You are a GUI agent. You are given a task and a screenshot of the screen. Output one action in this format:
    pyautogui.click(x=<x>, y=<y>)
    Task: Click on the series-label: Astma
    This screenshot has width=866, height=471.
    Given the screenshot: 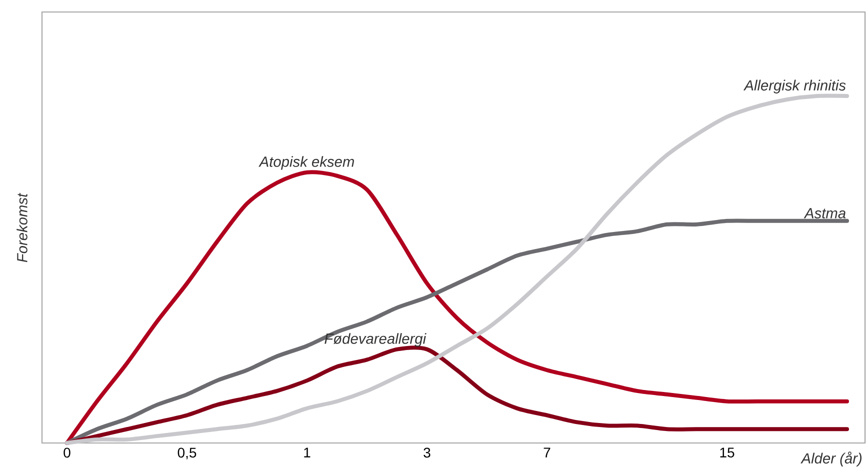 What is the action you would take?
    pyautogui.click(x=825, y=213)
    